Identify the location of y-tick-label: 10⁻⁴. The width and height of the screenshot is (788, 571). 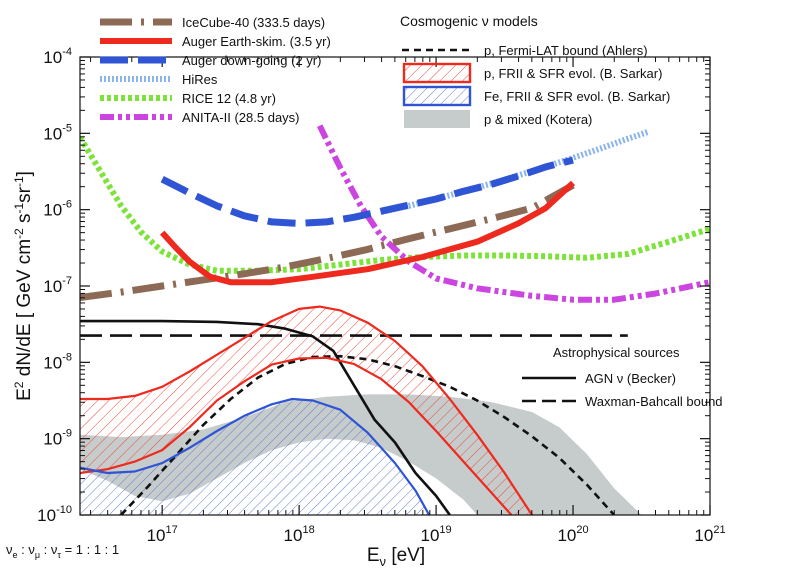
(57, 56).